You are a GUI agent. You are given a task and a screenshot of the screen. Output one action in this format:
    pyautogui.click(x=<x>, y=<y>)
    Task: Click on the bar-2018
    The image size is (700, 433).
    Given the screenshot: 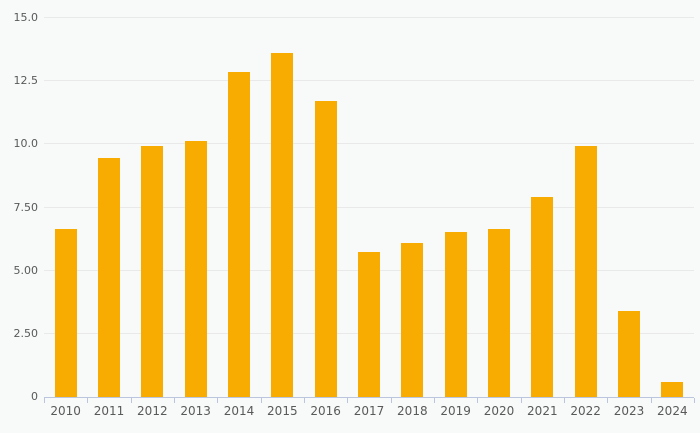 What is the action you would take?
    pyautogui.click(x=412, y=319)
    